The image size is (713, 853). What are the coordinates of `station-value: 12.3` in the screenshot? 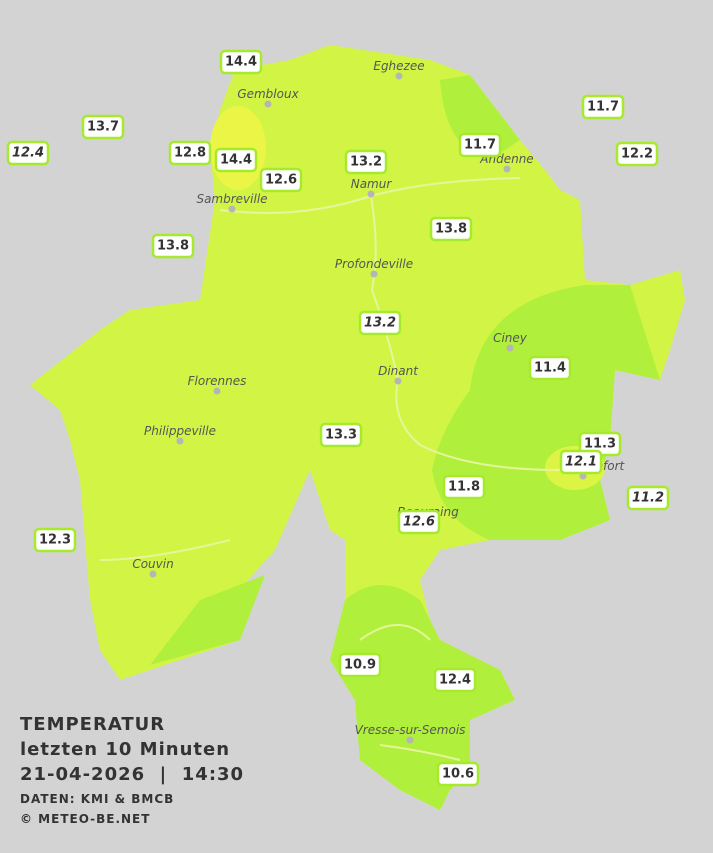 It's located at (55, 540).